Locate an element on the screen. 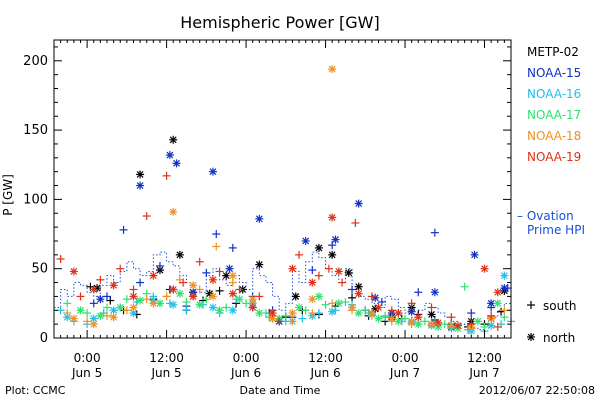 This screenshot has height=400, width=600. x-tick-time-3: 12:00 is located at coordinates (325, 358).